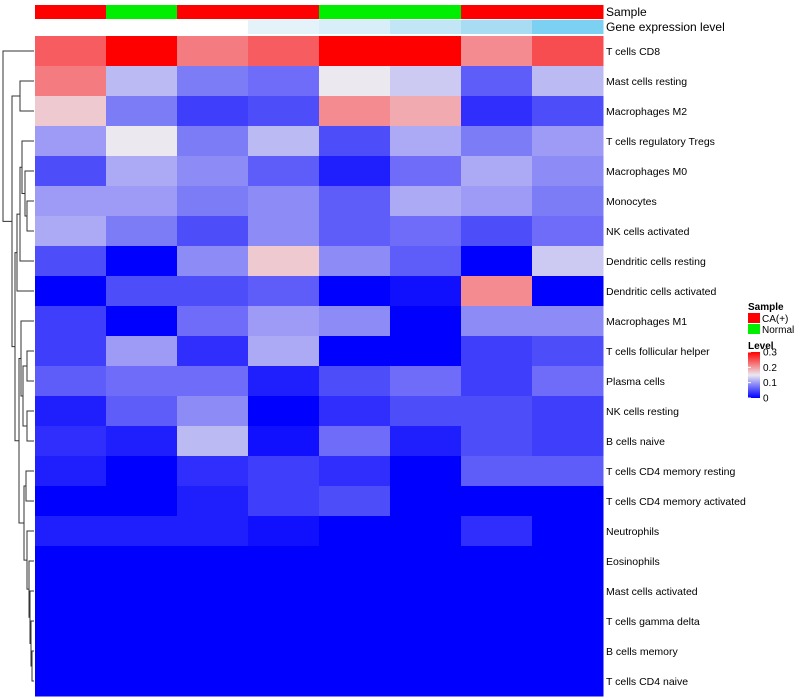 The image size is (800, 700). What do you see at coordinates (661, 292) in the screenshot?
I see `row-label: Dendritic cells activated` at bounding box center [661, 292].